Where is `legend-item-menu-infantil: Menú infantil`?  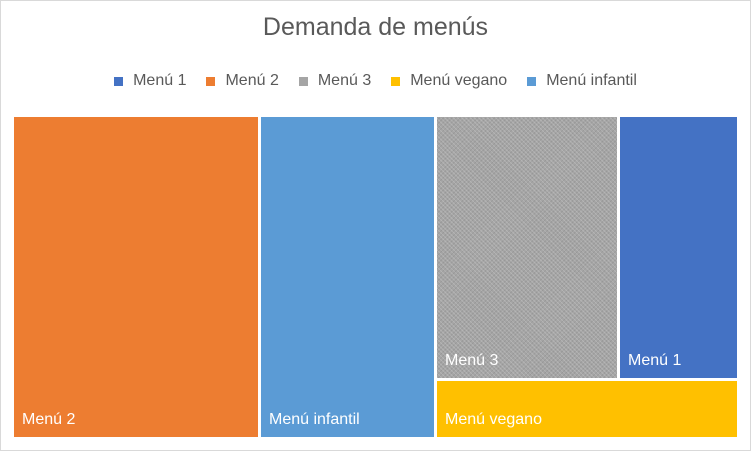
legend-item-menu-infantil: Menú infantil is located at coordinates (582, 81).